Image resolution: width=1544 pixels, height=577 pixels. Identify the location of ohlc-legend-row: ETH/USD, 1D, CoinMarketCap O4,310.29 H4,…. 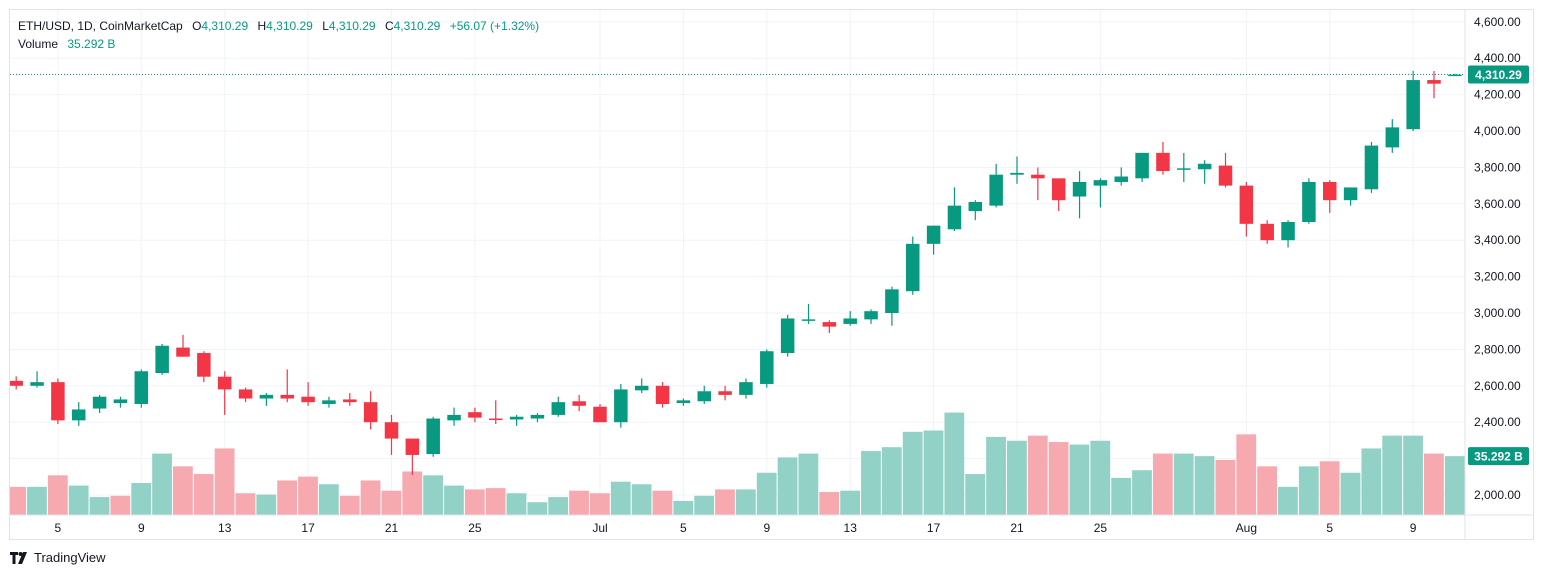
(278, 26).